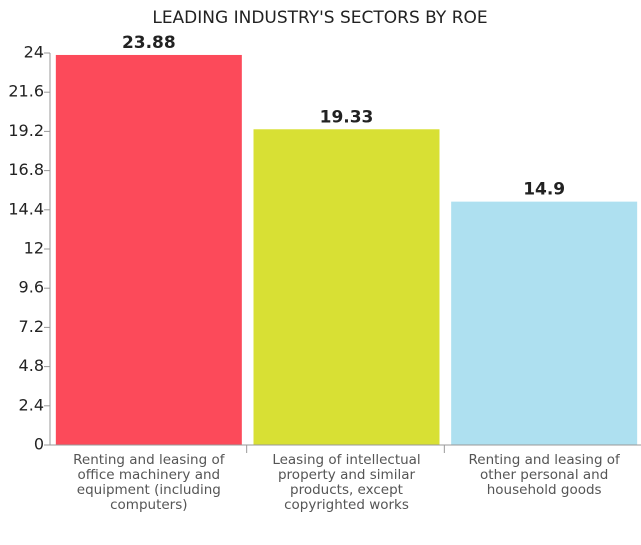 Image resolution: width=641 pixels, height=545 pixels. I want to click on y-tick-label: 24, so click(34, 52).